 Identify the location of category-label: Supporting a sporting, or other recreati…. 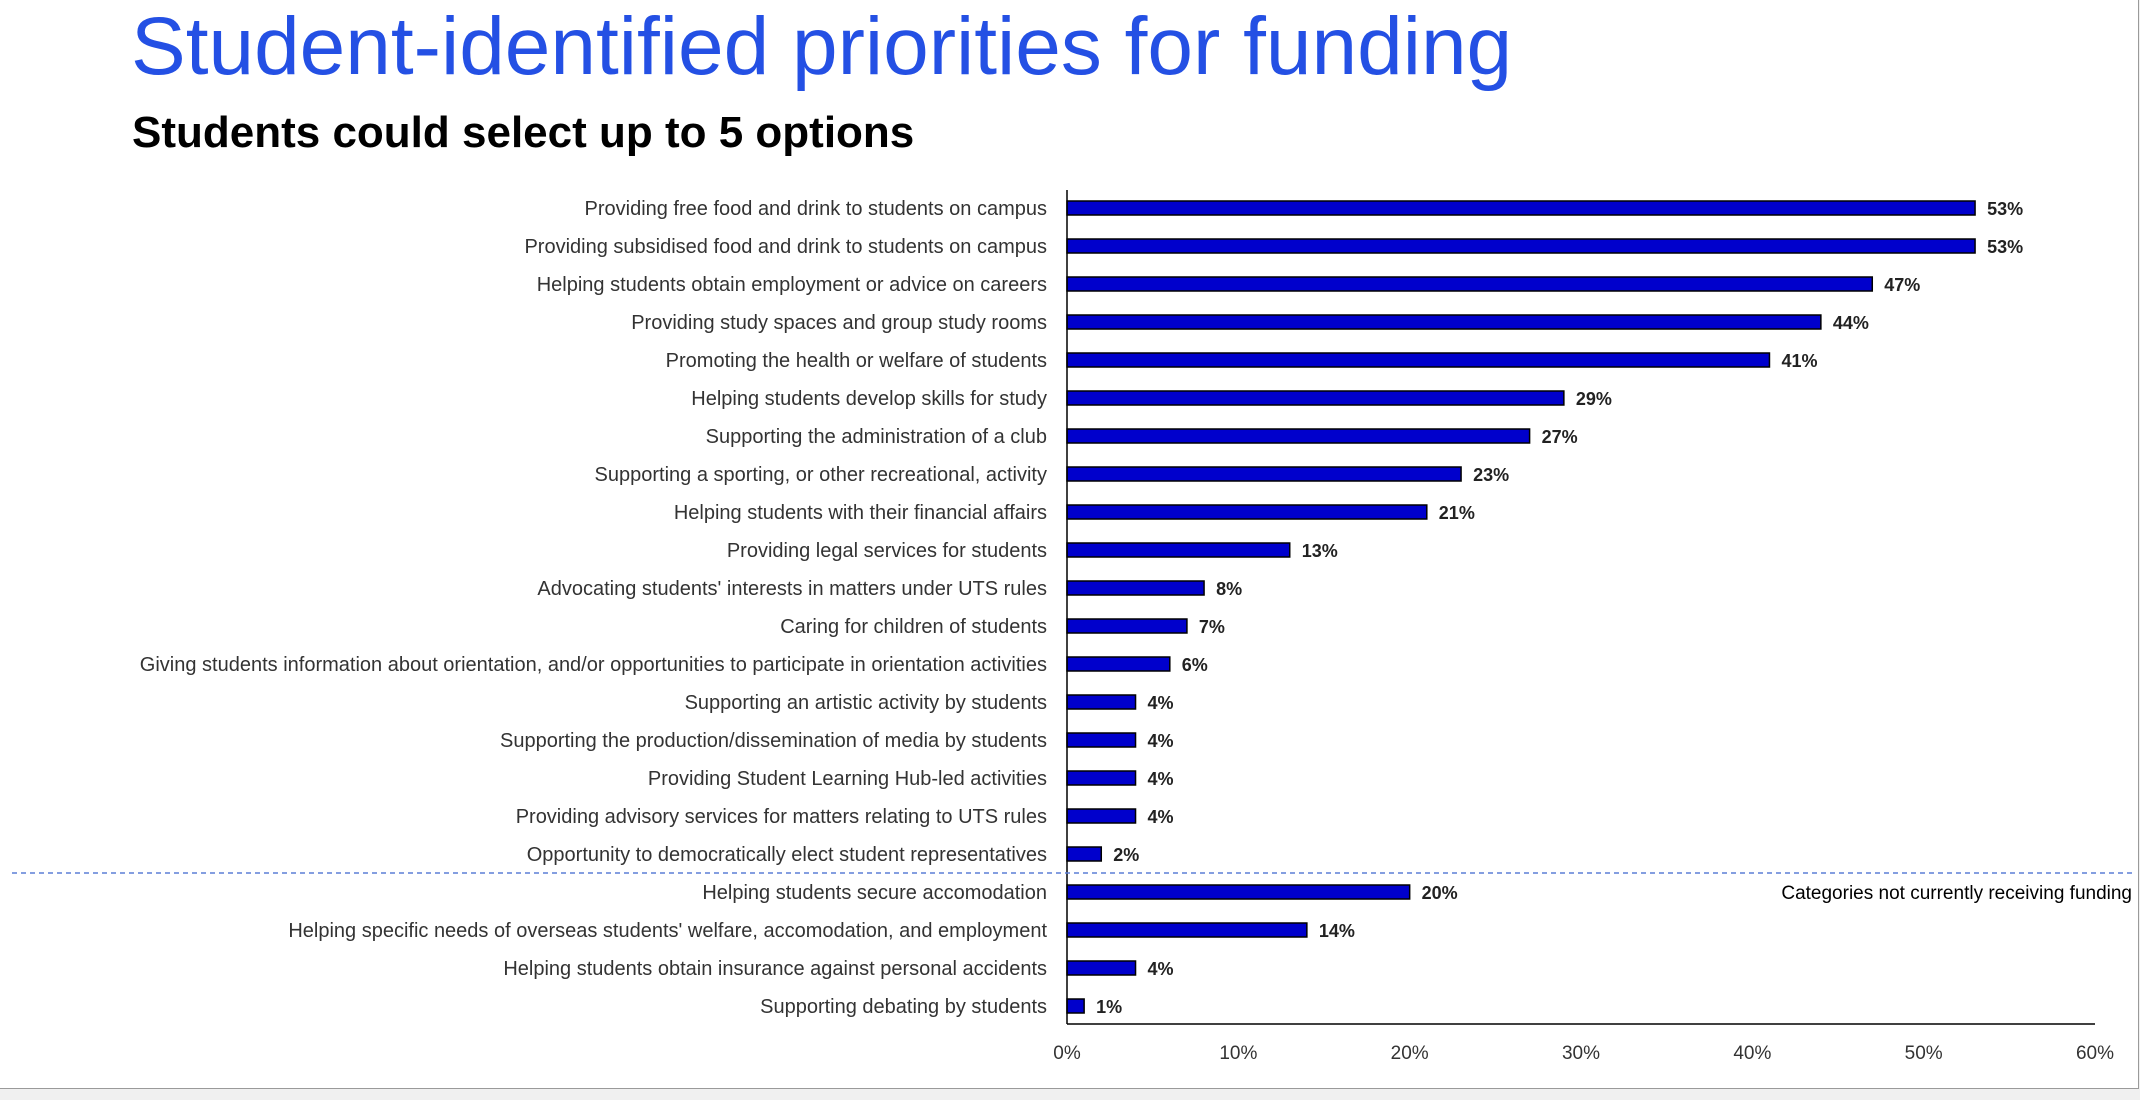
(821, 475).